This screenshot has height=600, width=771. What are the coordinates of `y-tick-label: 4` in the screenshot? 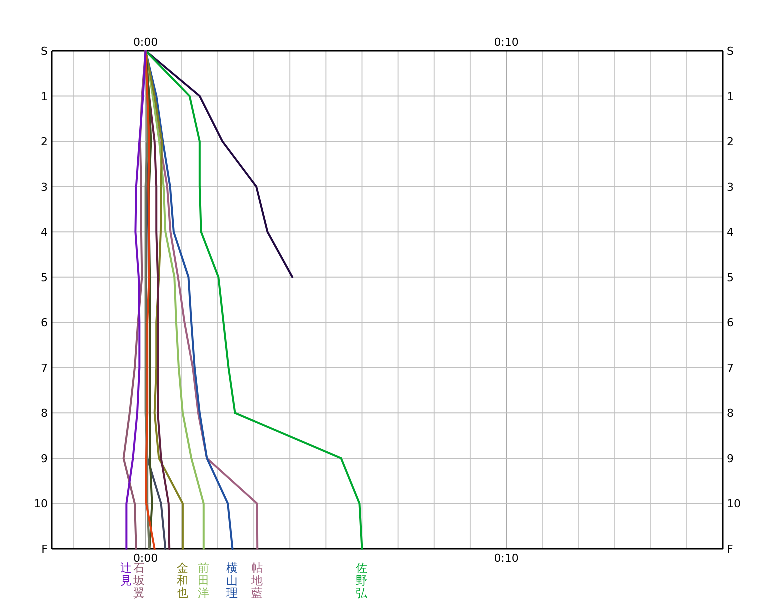 It's located at (44, 233).